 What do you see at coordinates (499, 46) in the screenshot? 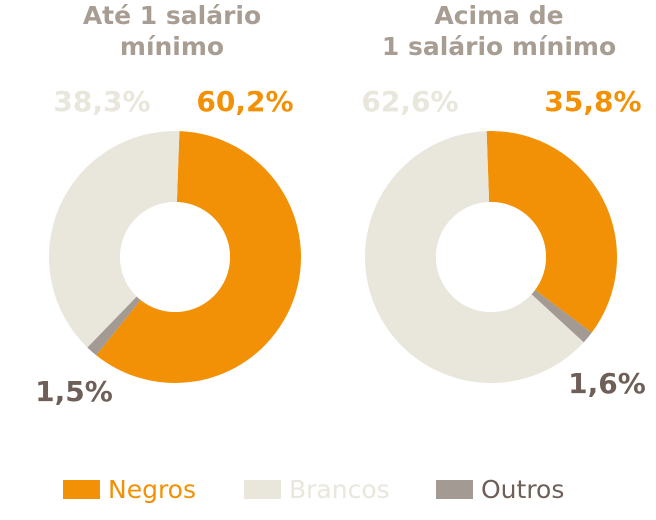
I see `chart-2-title-line-2: 1 salário mínimo` at bounding box center [499, 46].